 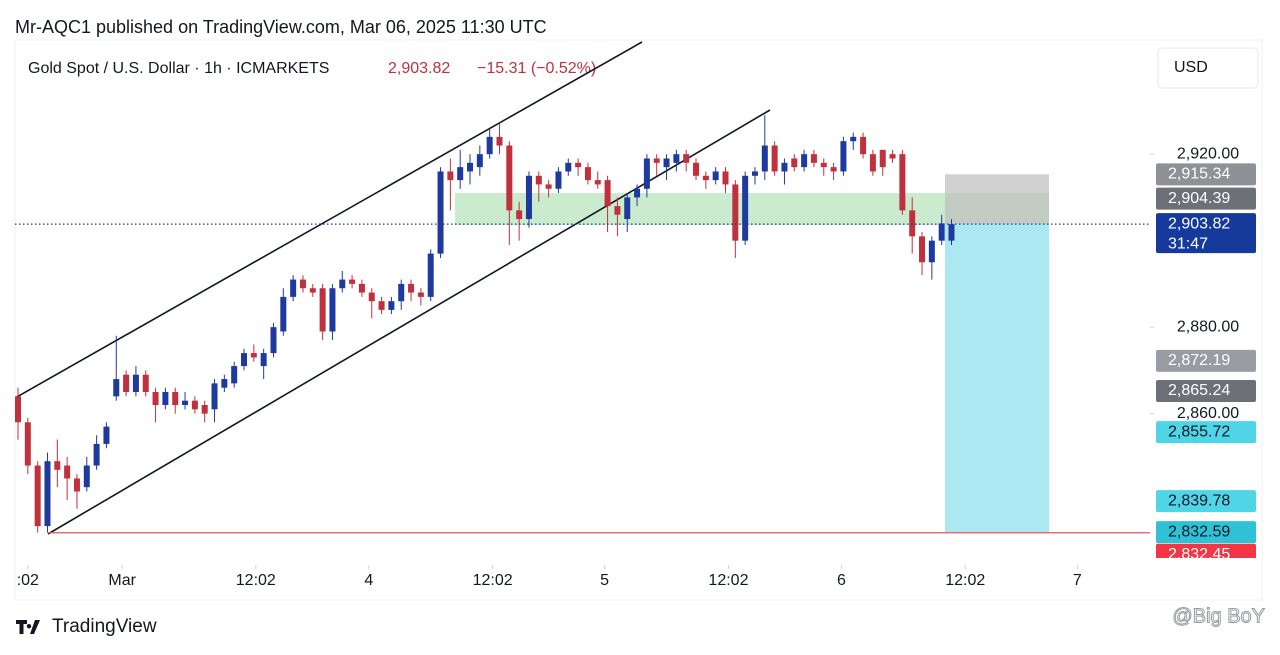 I want to click on watermark: @Big BoY, so click(x=1218, y=616).